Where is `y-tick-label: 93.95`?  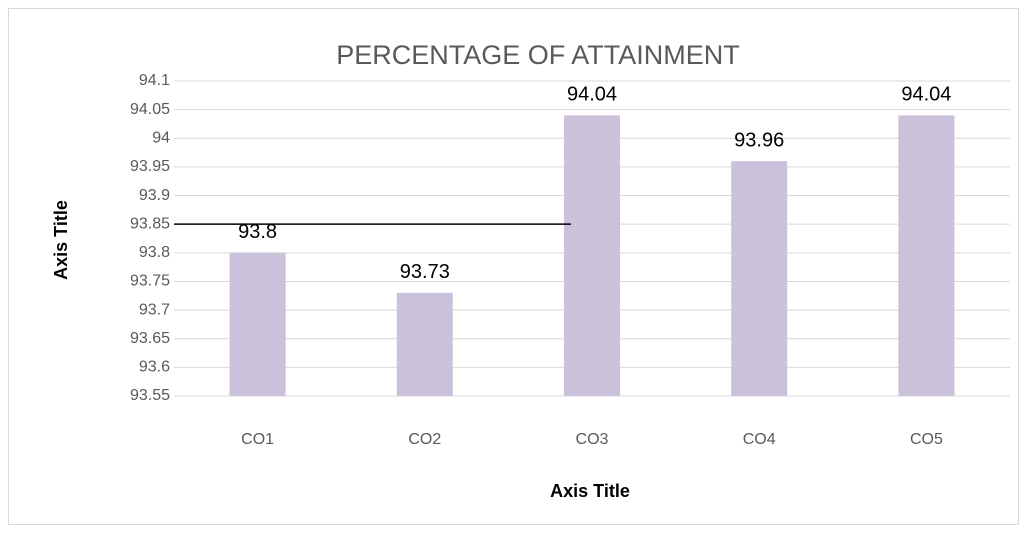
y-tick-label: 93.95 is located at coordinates (150, 166).